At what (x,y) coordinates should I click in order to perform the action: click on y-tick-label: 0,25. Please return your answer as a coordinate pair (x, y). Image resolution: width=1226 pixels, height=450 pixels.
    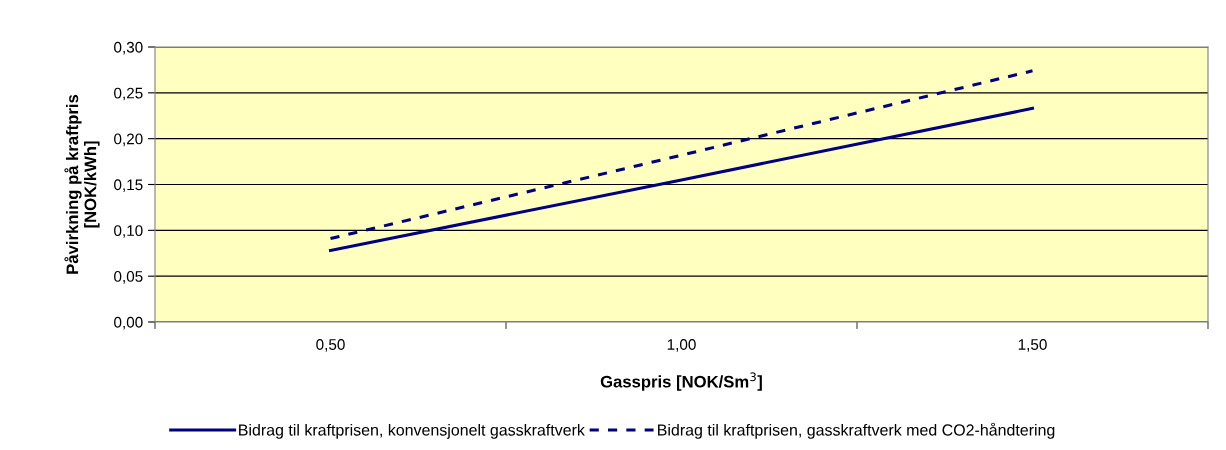
    Looking at the image, I should click on (128, 94).